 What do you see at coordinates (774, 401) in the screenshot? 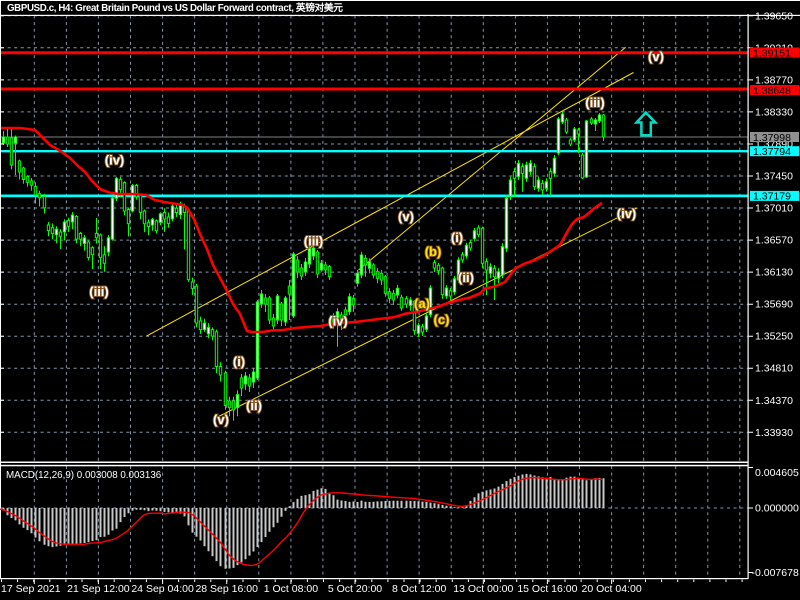
I see `svg-text: 1.34370` at bounding box center [774, 401].